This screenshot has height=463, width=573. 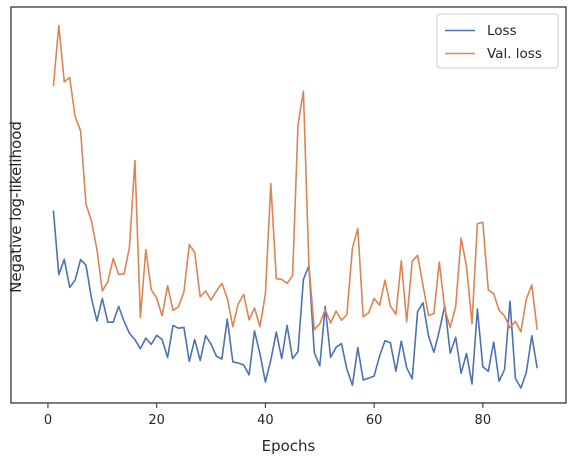 I want to click on x-axis-ticks: 0 20 40 60 80, so click(x=267, y=415).